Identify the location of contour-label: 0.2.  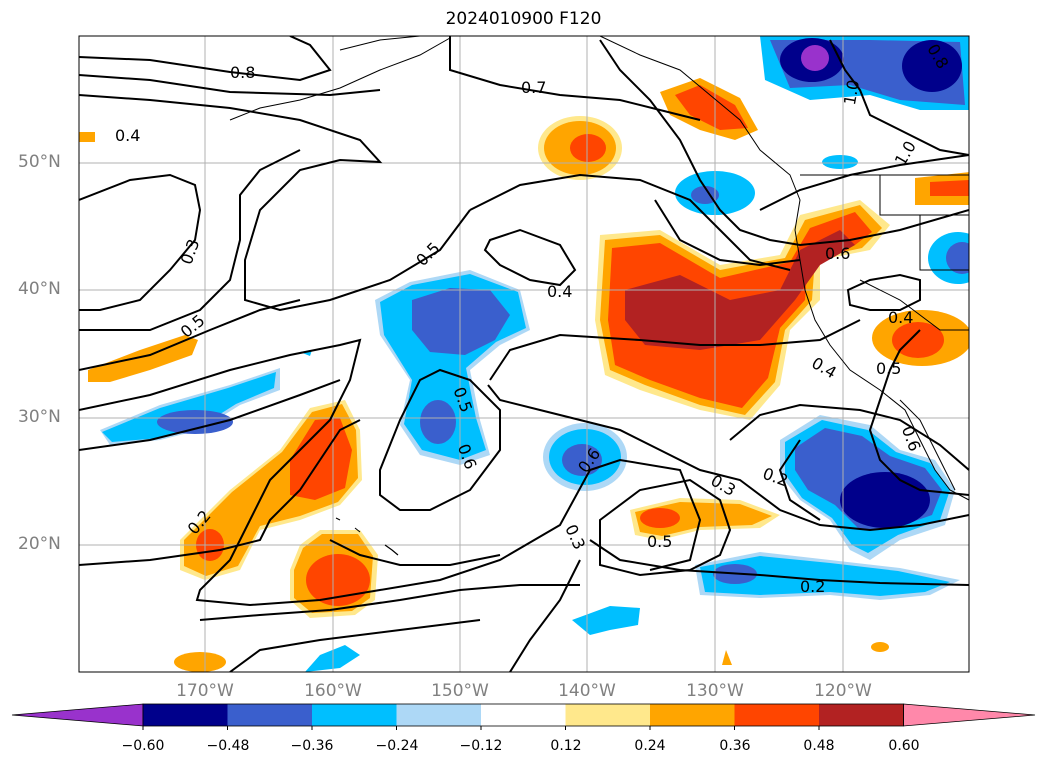
(812, 586).